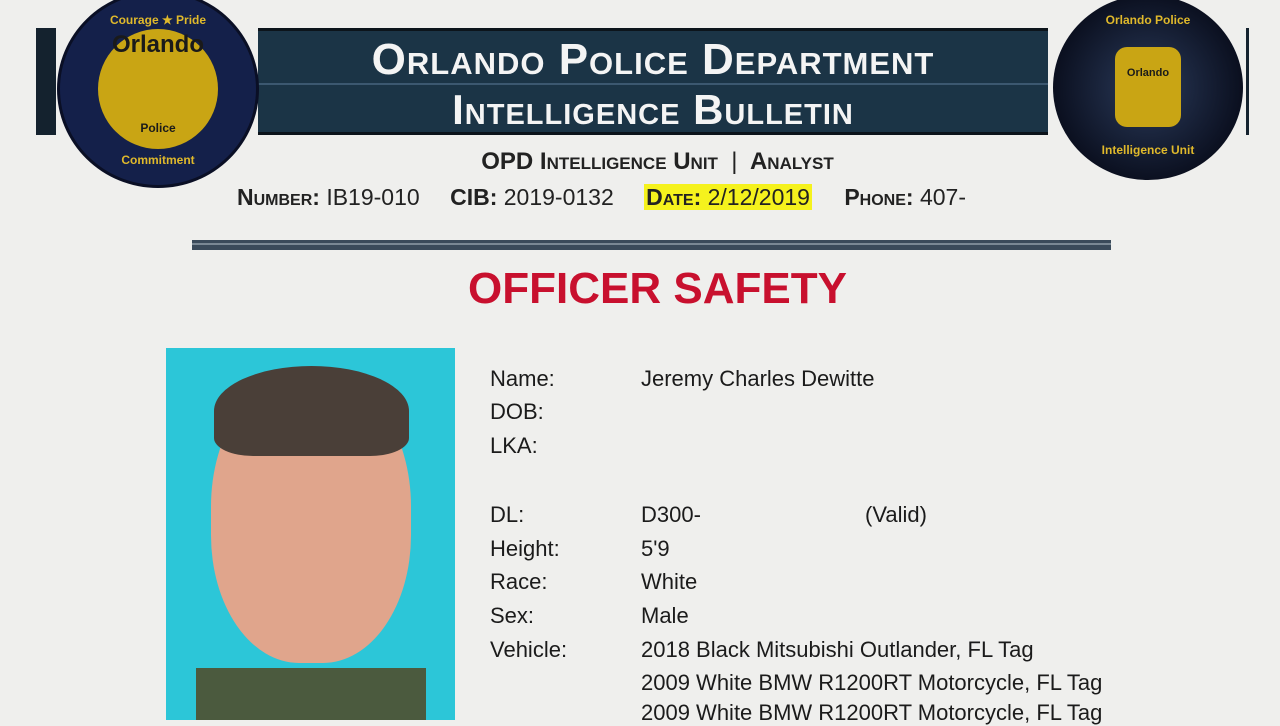 The height and width of the screenshot is (726, 1280). I want to click on number-value: IB19-010, so click(373, 197).